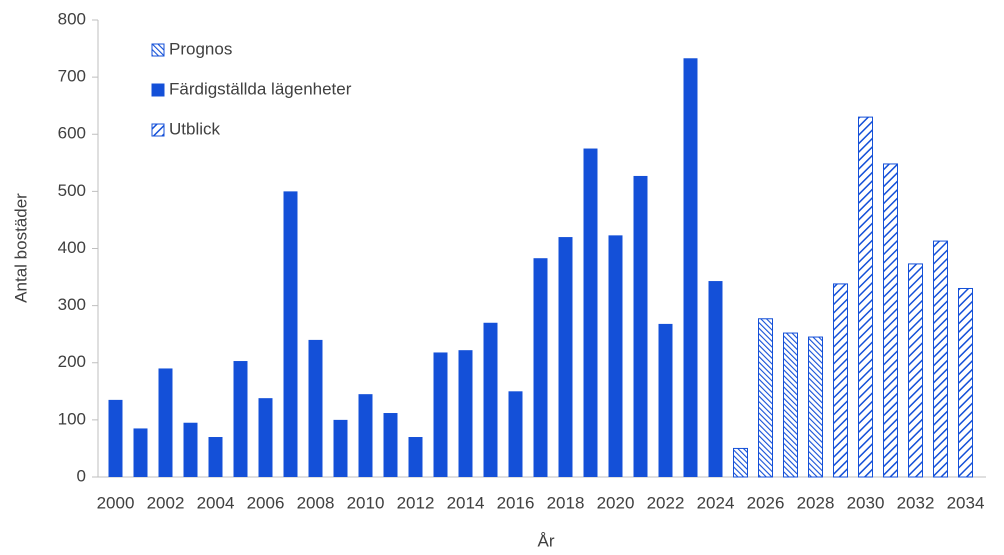  I want to click on x-tick-label: 2002, so click(166, 502).